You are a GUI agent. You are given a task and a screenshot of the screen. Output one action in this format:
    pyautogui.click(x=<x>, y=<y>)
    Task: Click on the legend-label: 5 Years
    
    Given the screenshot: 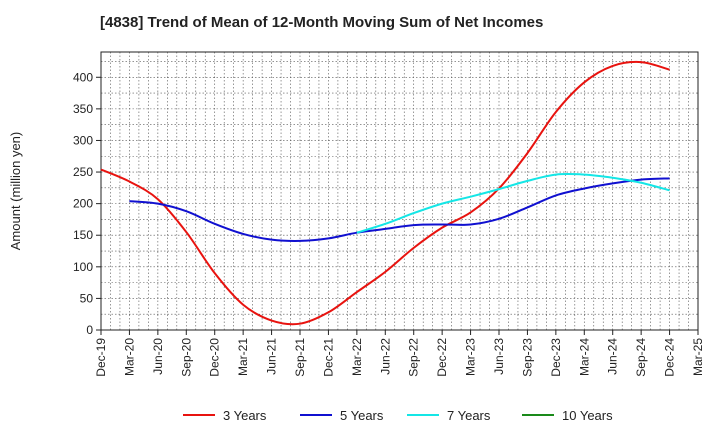 What is the action you would take?
    pyautogui.click(x=362, y=415)
    